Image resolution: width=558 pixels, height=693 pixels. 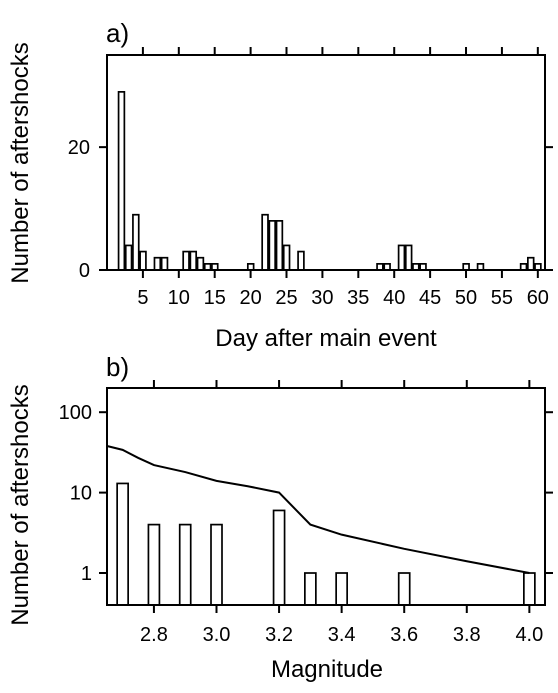 I want to click on panel-b-x-tick-label: 3.4, so click(x=342, y=635).